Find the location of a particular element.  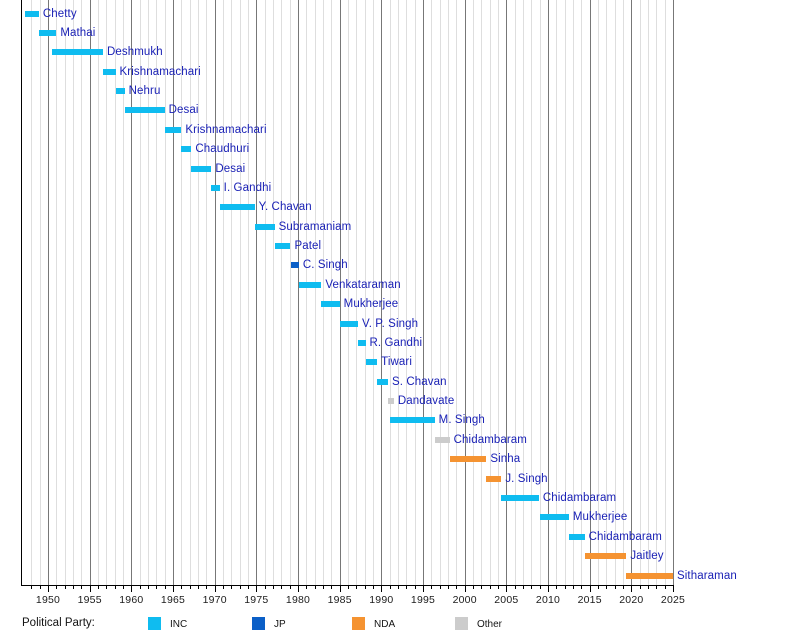

timeline-bar-label: Y. Chavan is located at coordinates (285, 207).